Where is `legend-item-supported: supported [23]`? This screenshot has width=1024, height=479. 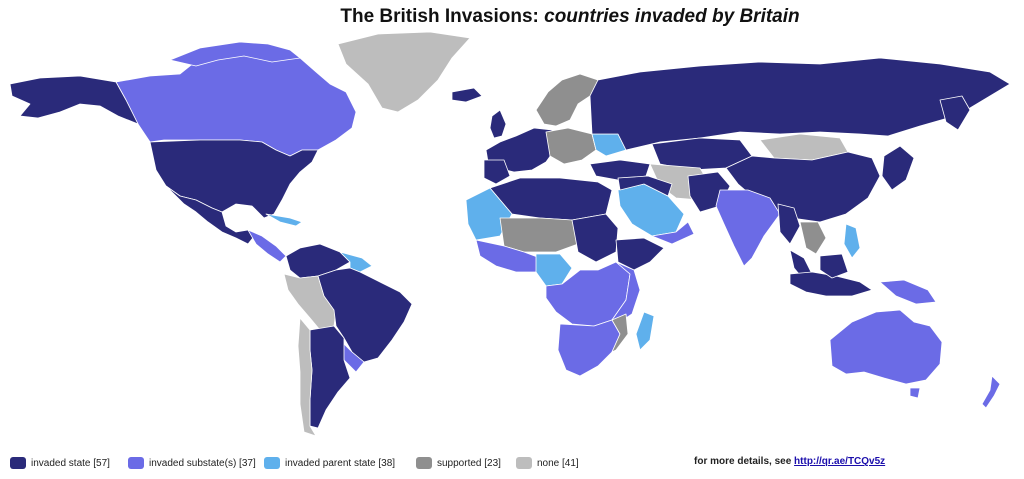
legend-item-supported: supported [23] is located at coordinates (458, 463).